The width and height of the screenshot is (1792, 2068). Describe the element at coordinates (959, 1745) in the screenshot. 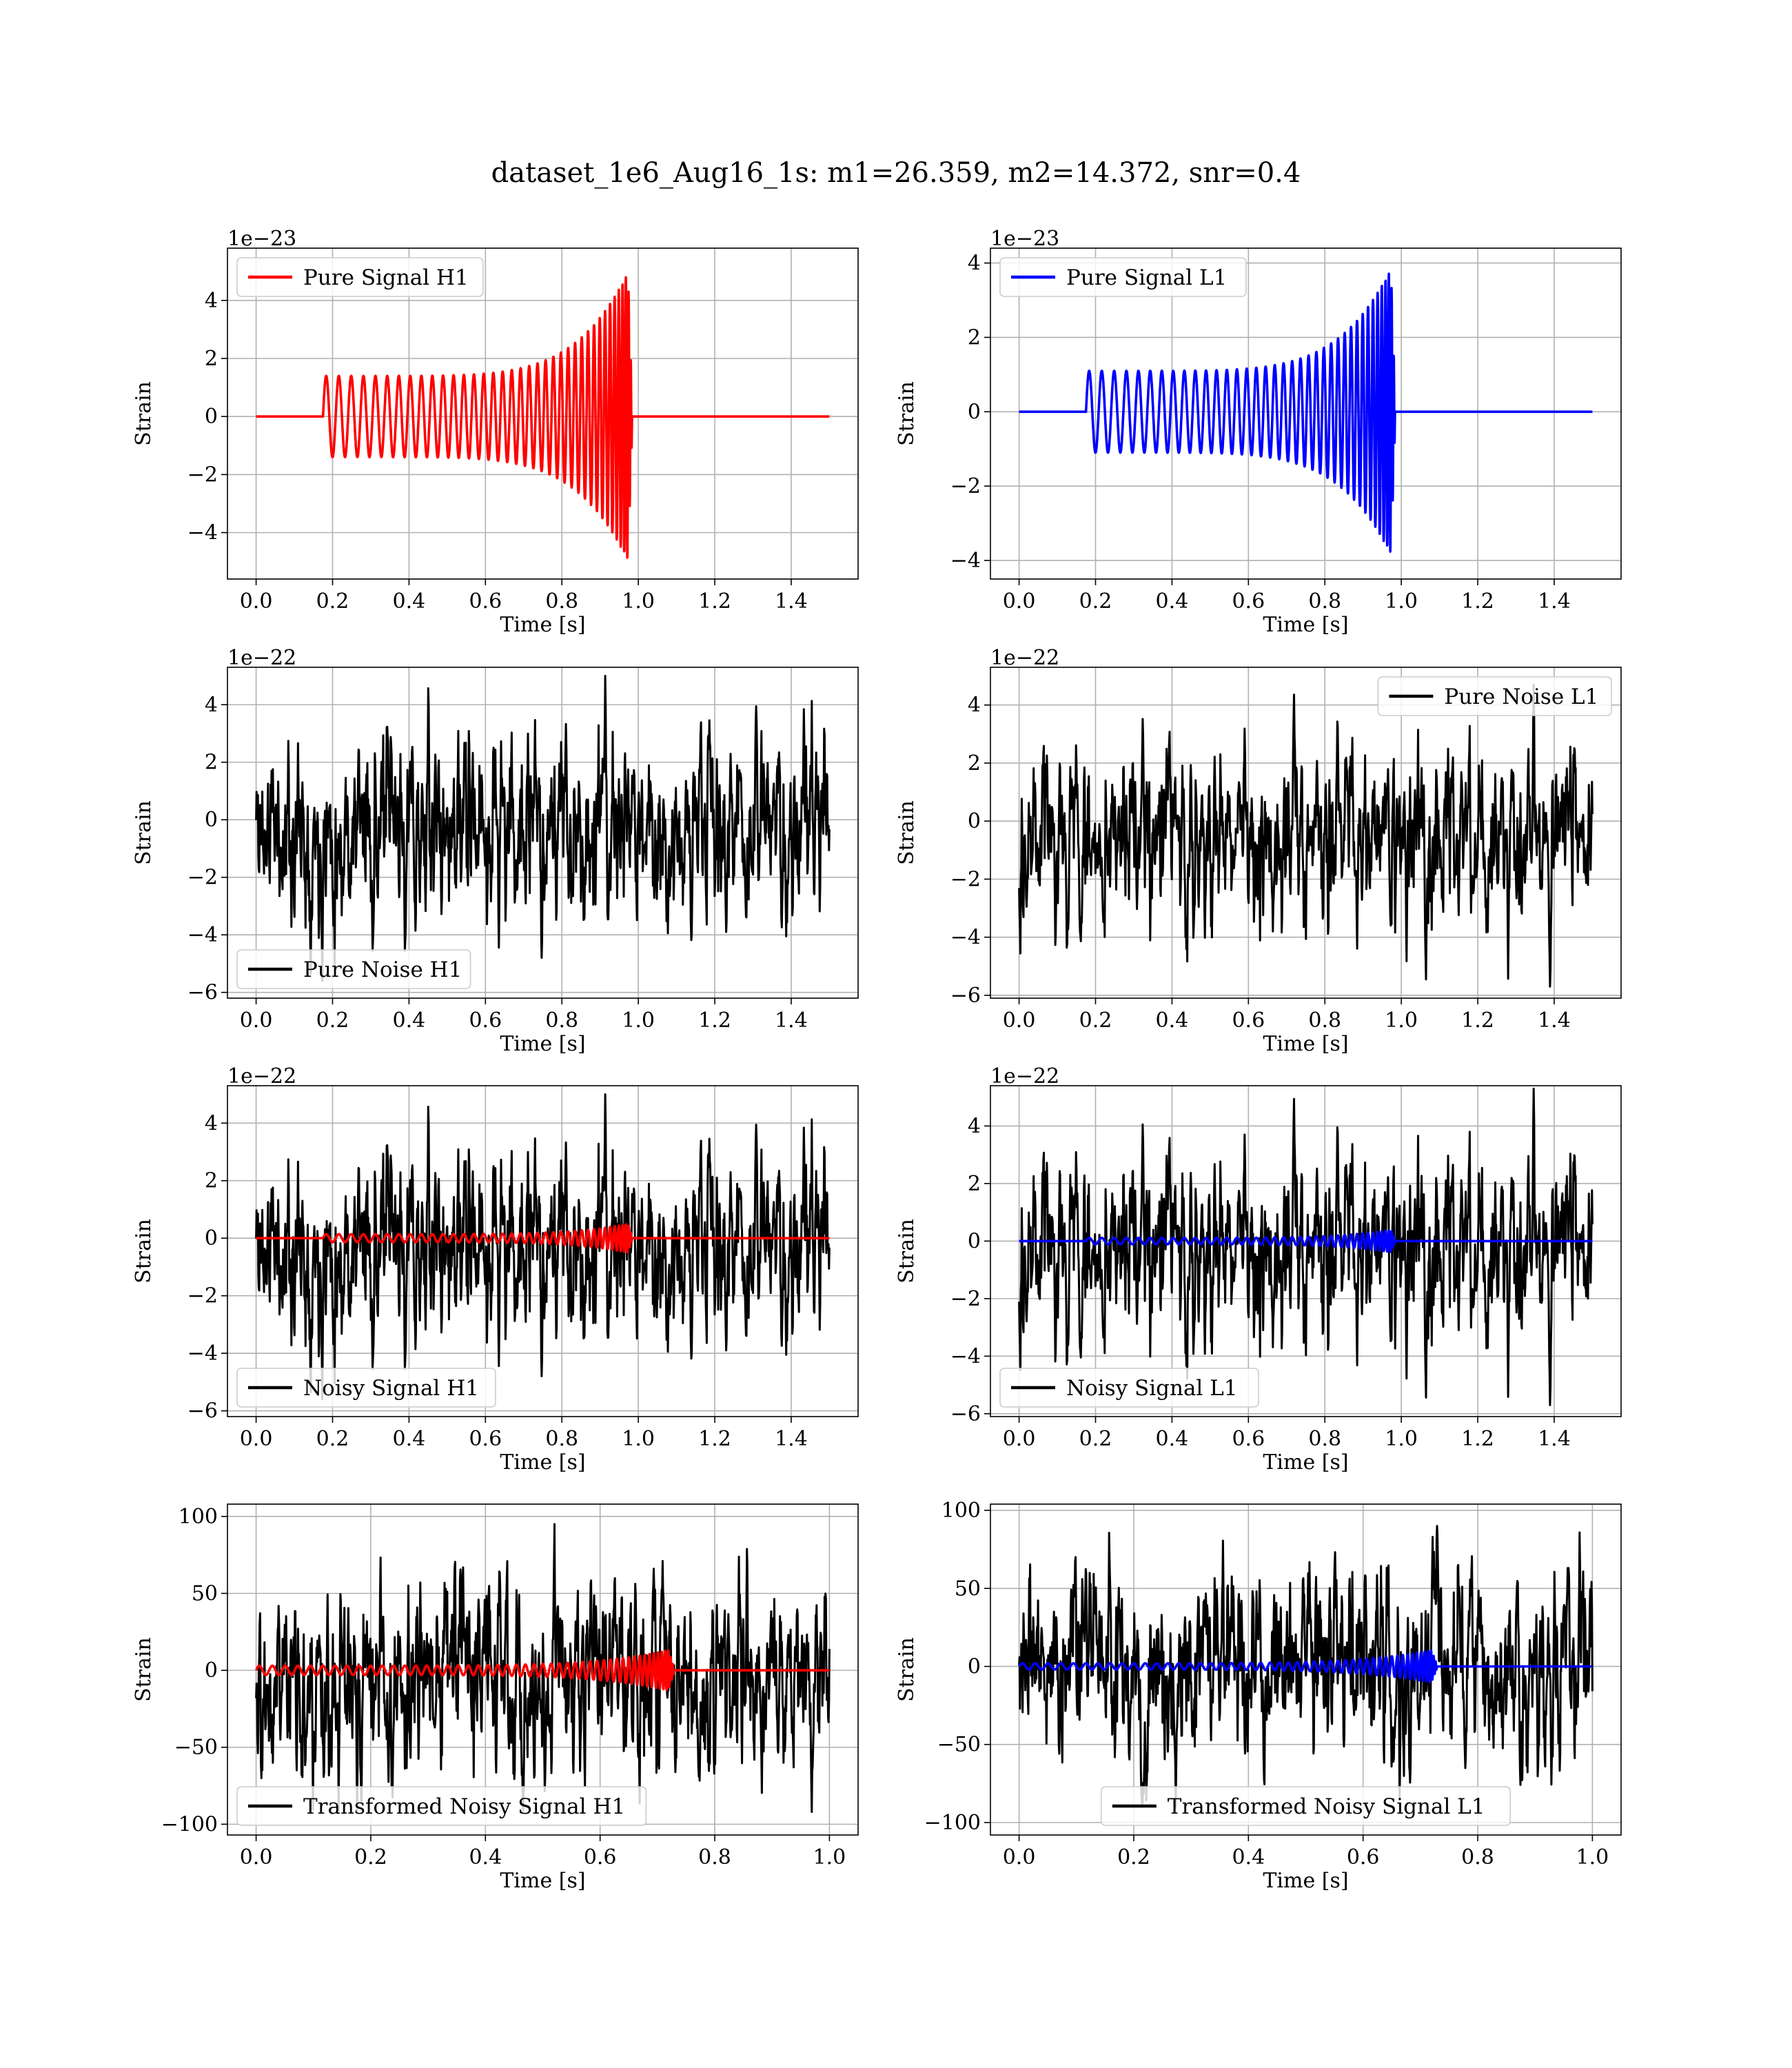

I see `y-tick-label: −50` at that location.